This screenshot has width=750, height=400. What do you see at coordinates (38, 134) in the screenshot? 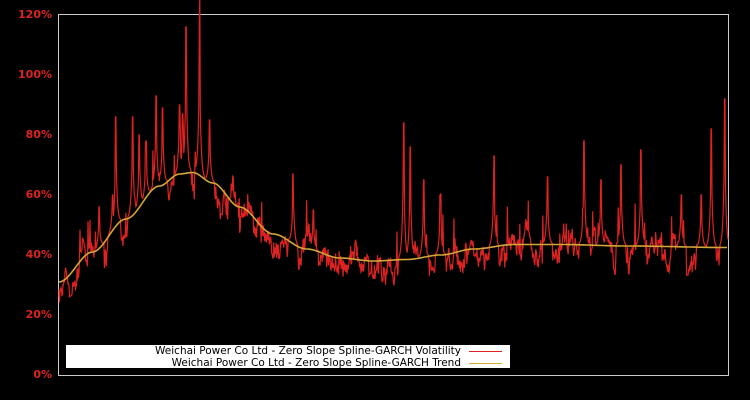
I see `y-tick-label: 80%` at bounding box center [38, 134].